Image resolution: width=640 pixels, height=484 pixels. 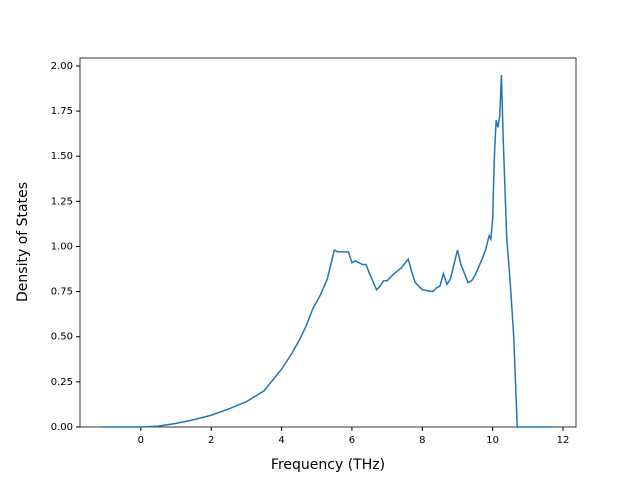 What do you see at coordinates (492, 440) in the screenshot?
I see `x-tick-label: 10` at bounding box center [492, 440].